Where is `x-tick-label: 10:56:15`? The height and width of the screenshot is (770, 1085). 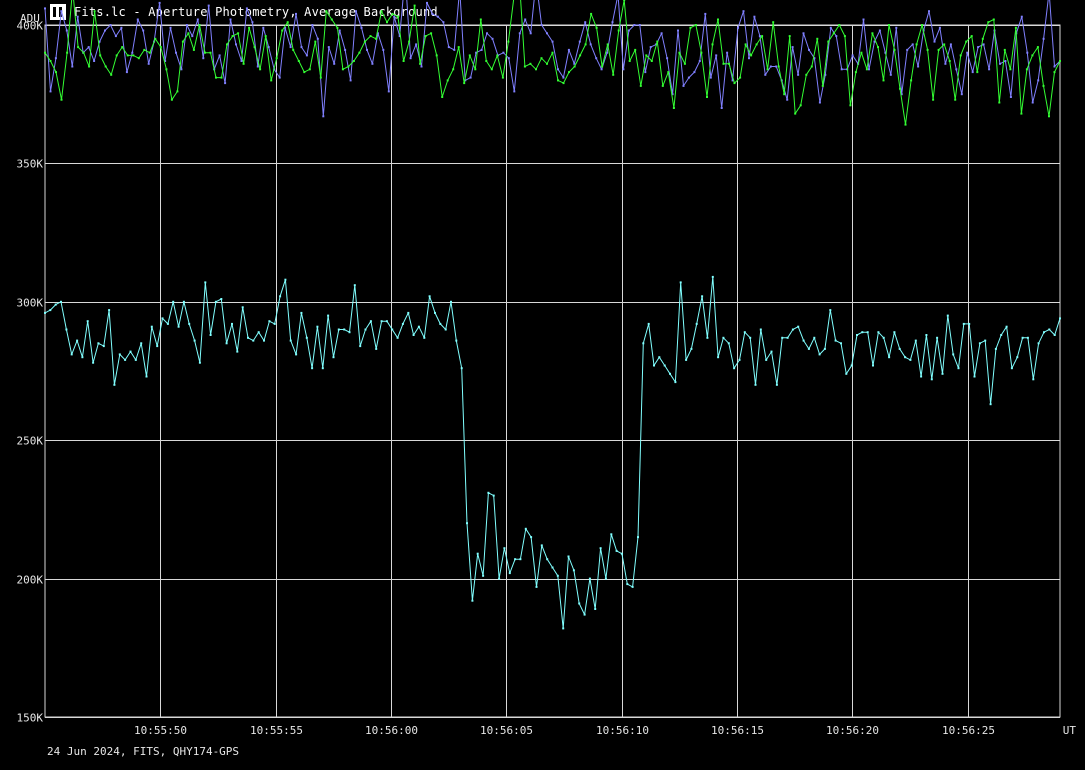 x-tick-label: 10:56:15 is located at coordinates (737, 730).